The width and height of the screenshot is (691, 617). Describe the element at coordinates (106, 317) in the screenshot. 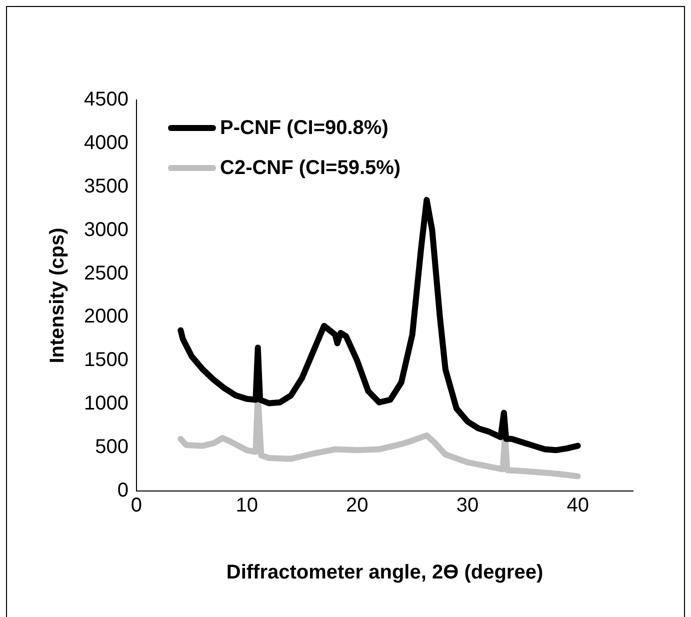

I see `y-tick-label: 2000` at that location.